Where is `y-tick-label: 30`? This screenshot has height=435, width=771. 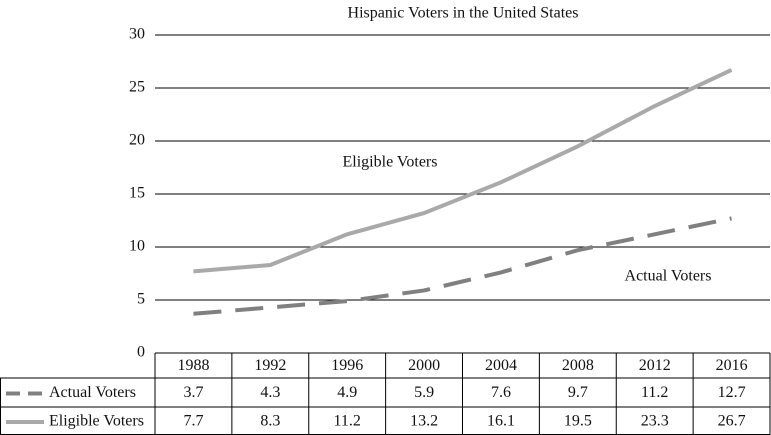 y-tick-label: 30 is located at coordinates (137, 34).